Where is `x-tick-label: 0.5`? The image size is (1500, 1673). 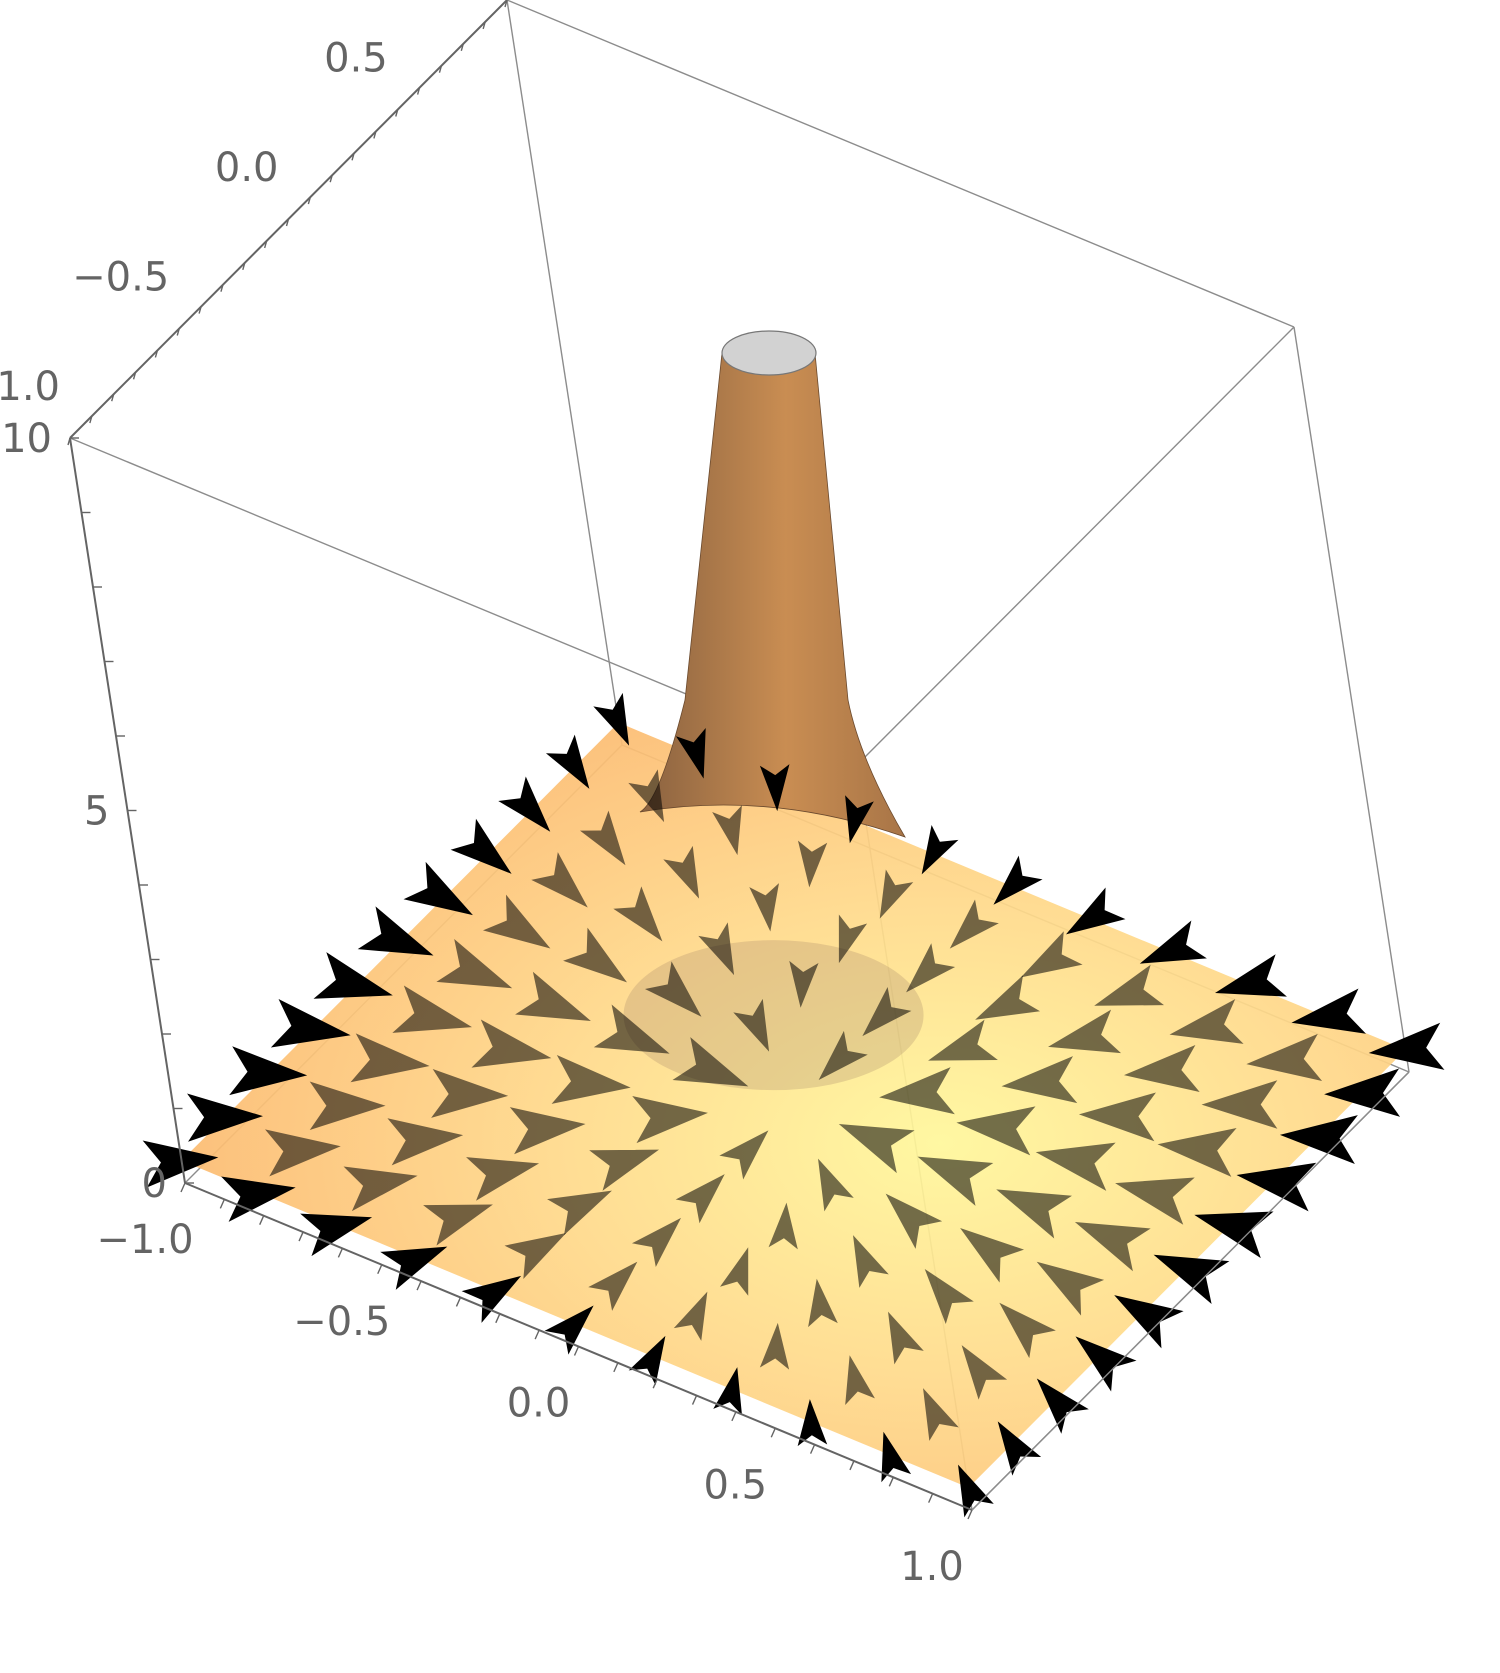
x-tick-label: 0.5 is located at coordinates (735, 1485).